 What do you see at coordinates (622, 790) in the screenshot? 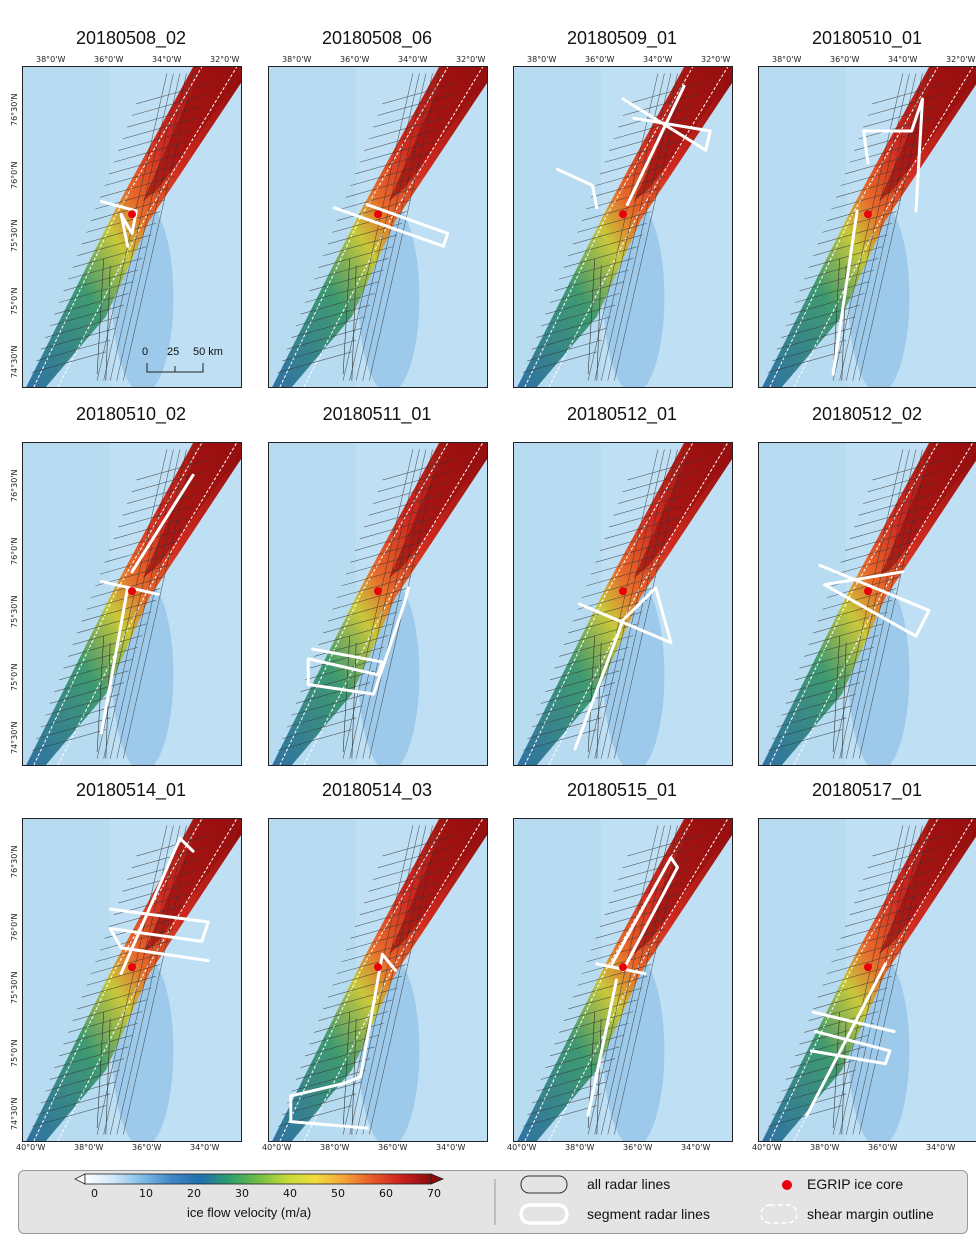
I see `panel-title: 20180515_01` at bounding box center [622, 790].